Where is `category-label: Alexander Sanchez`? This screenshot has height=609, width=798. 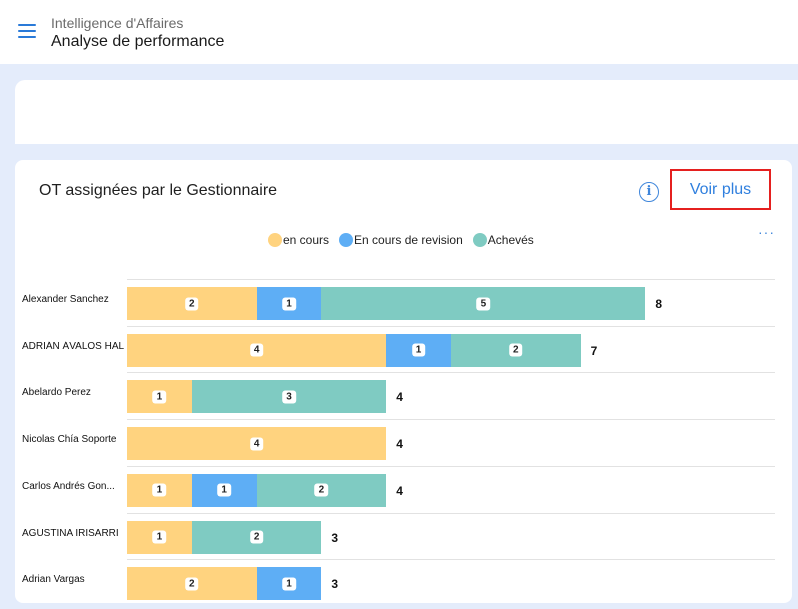
category-label: Alexander Sanchez is located at coordinates (65, 299).